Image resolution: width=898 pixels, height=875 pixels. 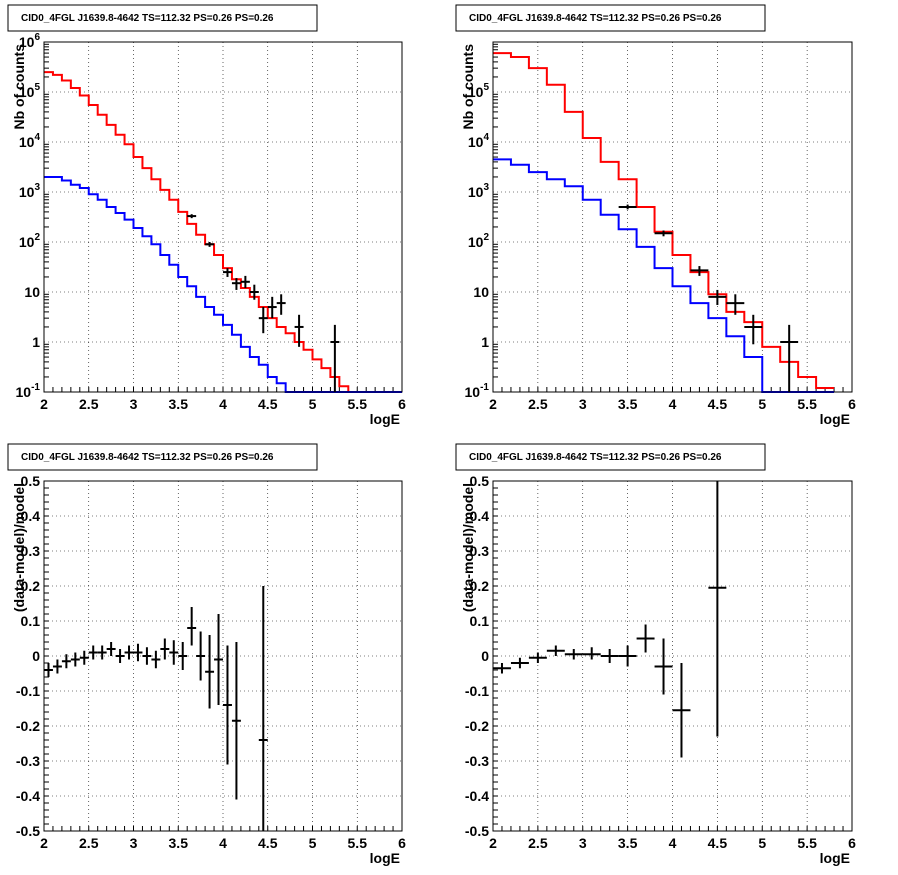 I want to click on x-tick-label: 6, so click(x=852, y=843).